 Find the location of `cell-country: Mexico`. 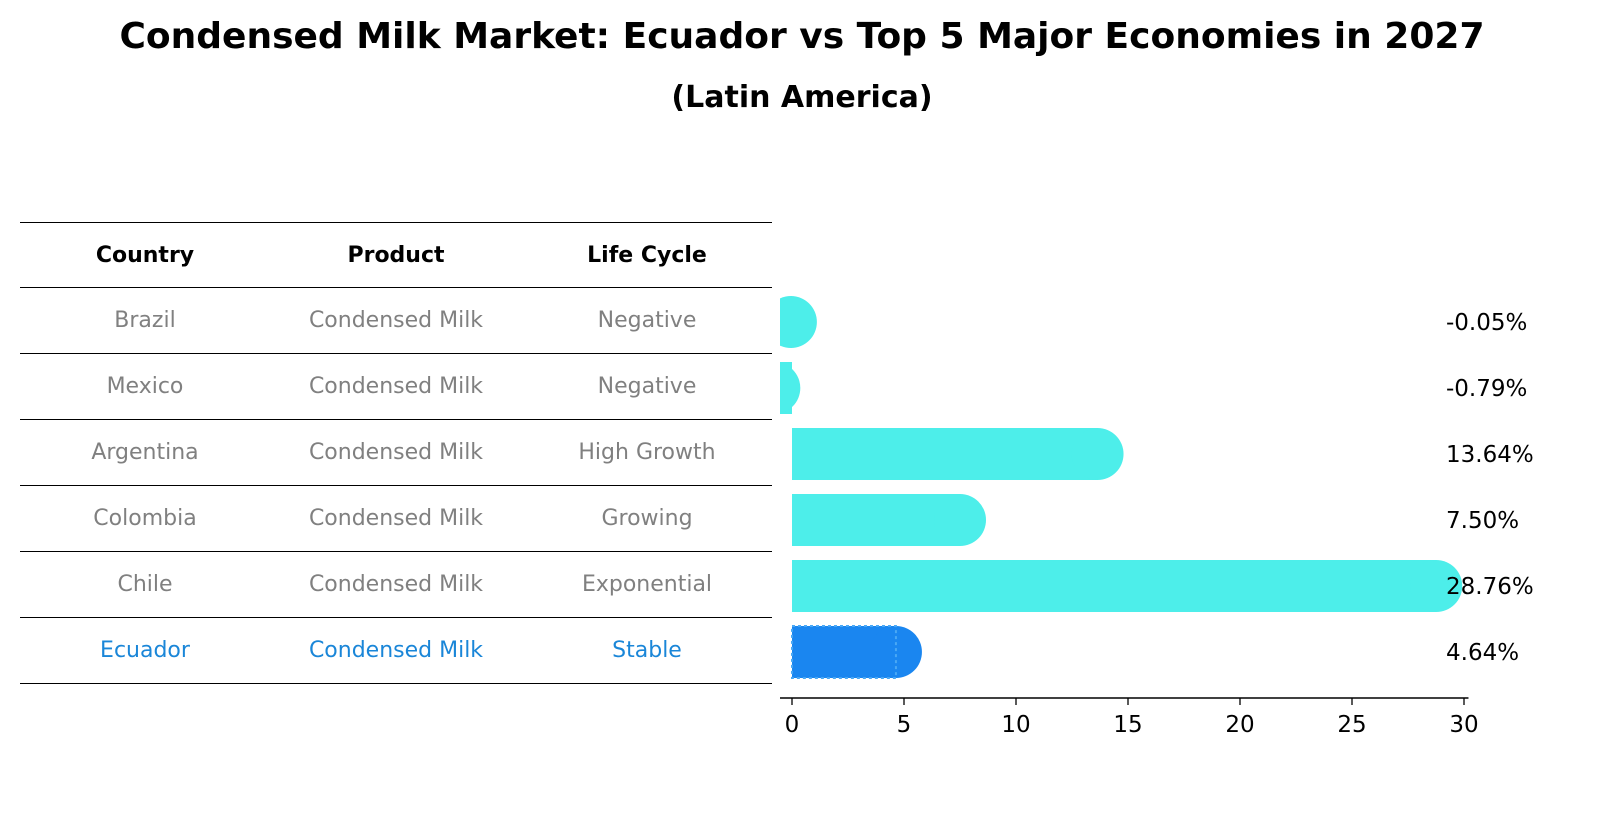

cell-country: Mexico is located at coordinates (145, 386).